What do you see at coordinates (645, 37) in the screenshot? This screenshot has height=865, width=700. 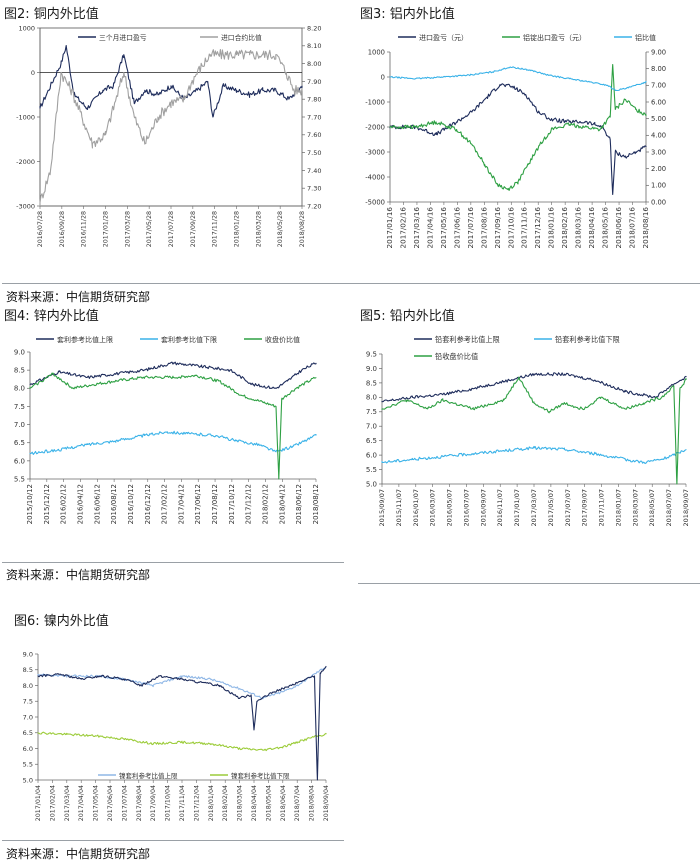 I see `legend-label: 铝比值` at bounding box center [645, 37].